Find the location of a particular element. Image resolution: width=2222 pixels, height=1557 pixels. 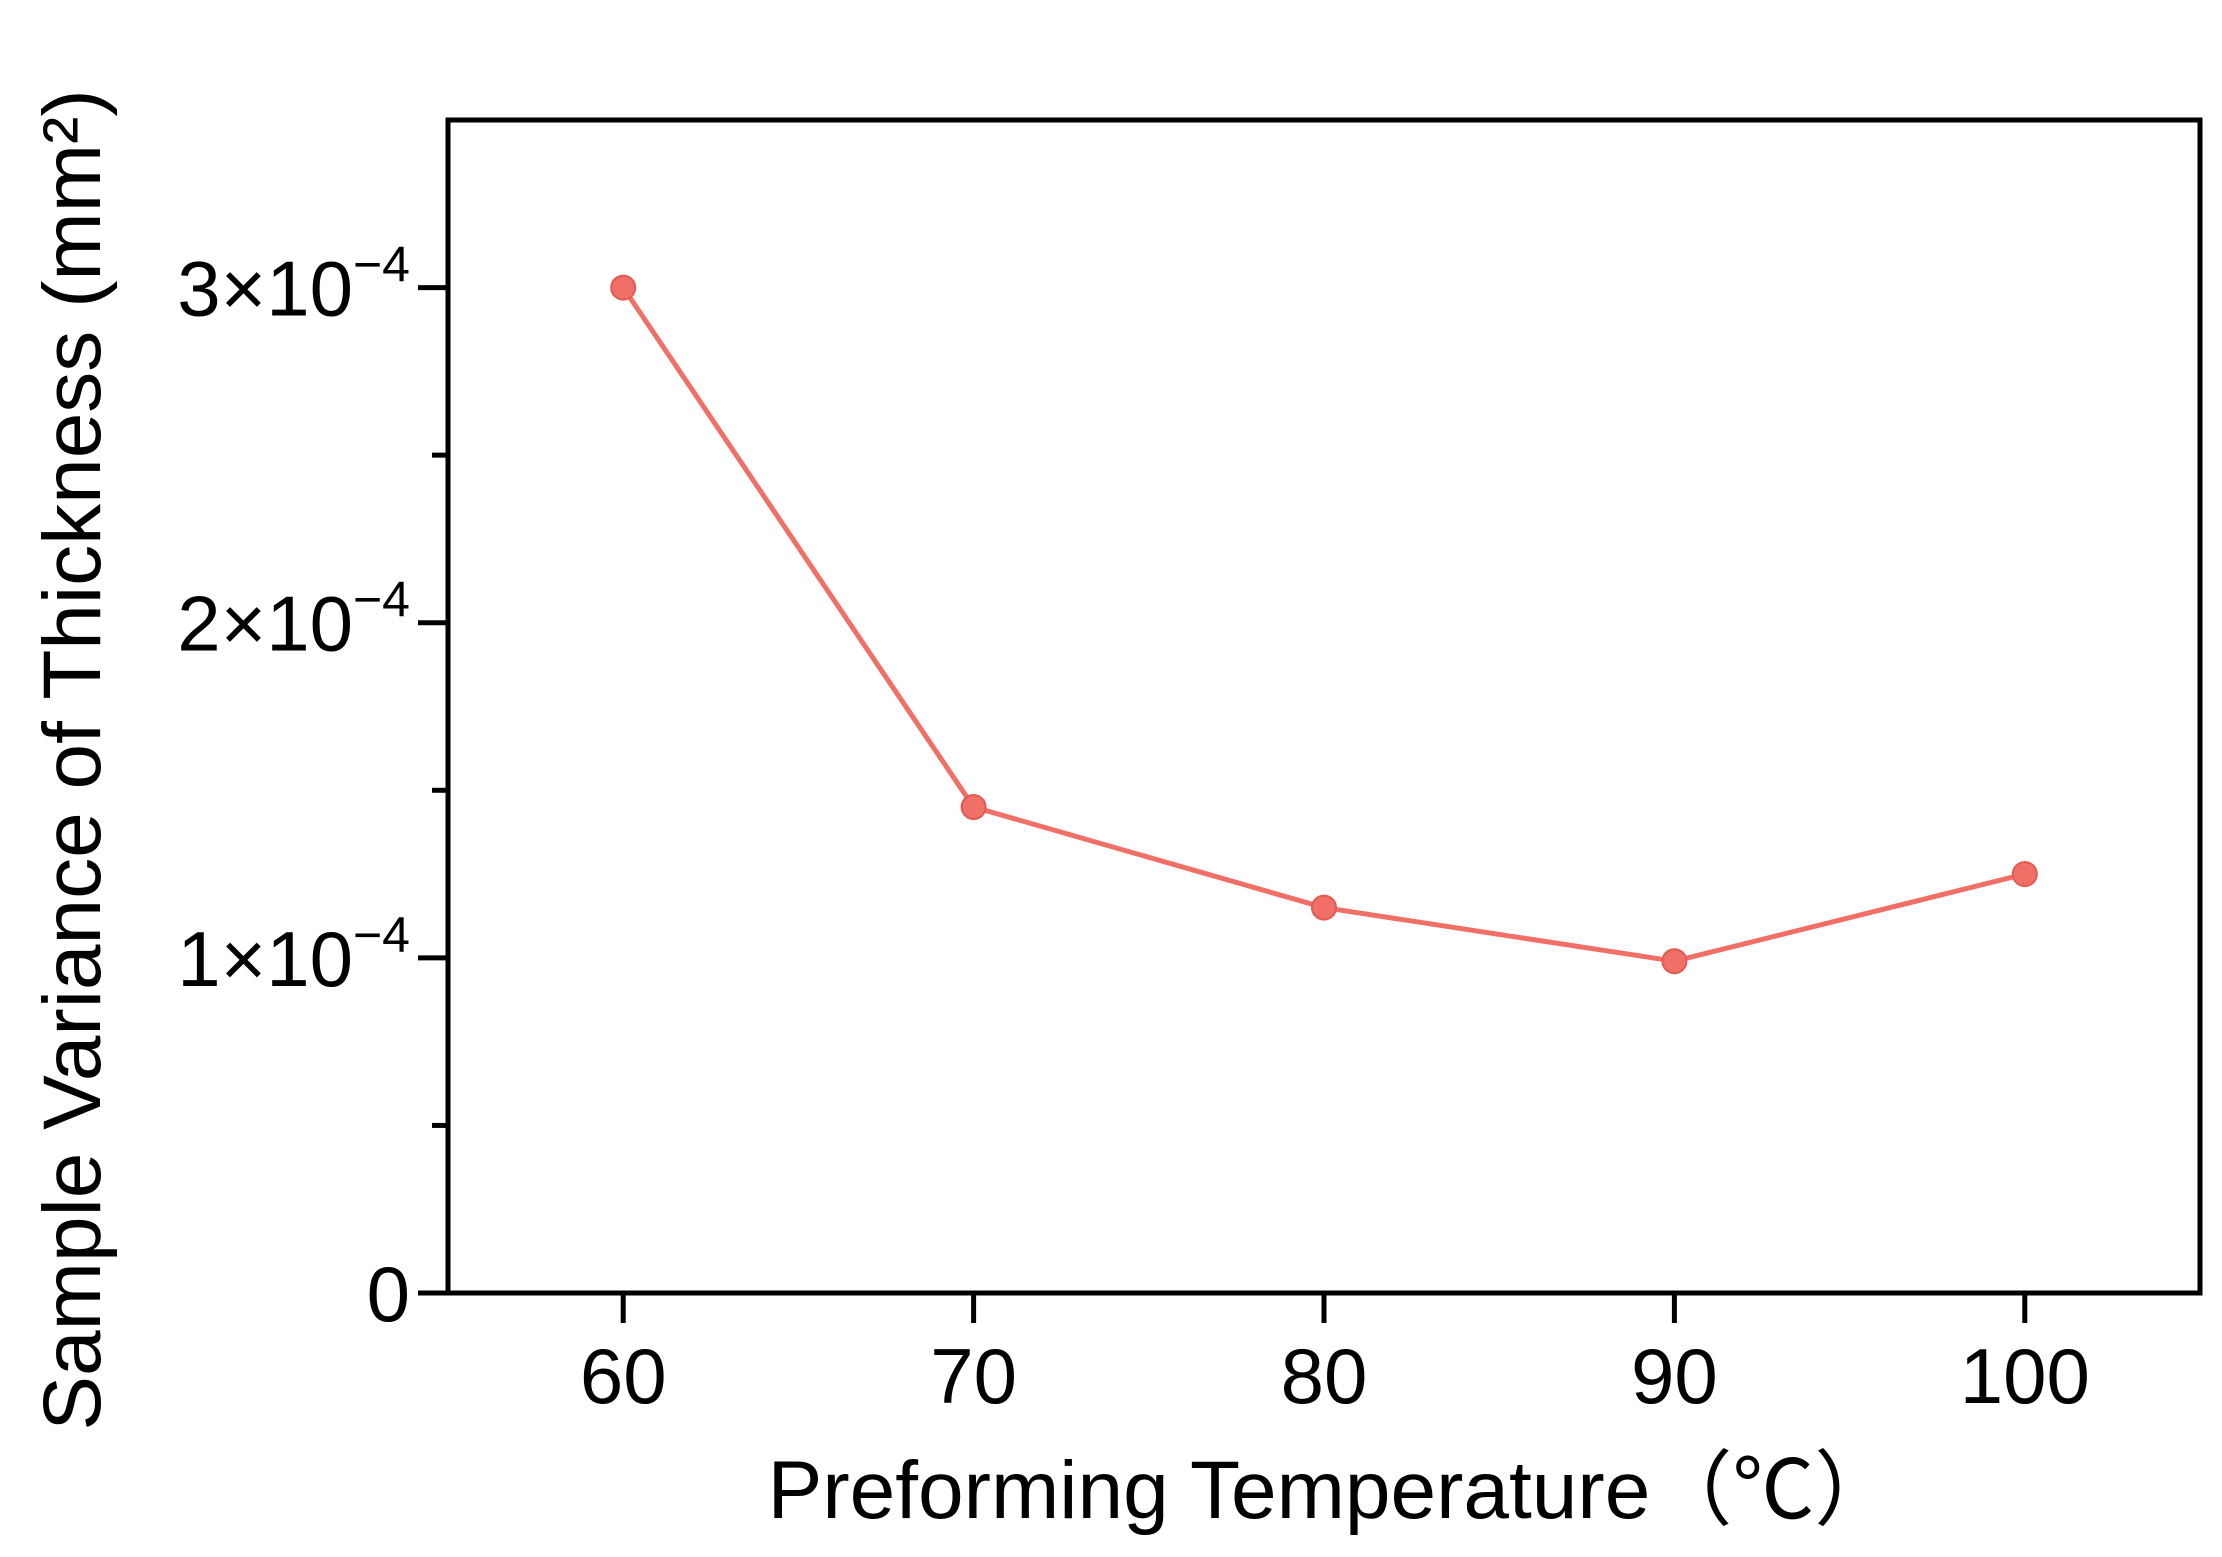

x-tick-label: 60 is located at coordinates (623, 1376).